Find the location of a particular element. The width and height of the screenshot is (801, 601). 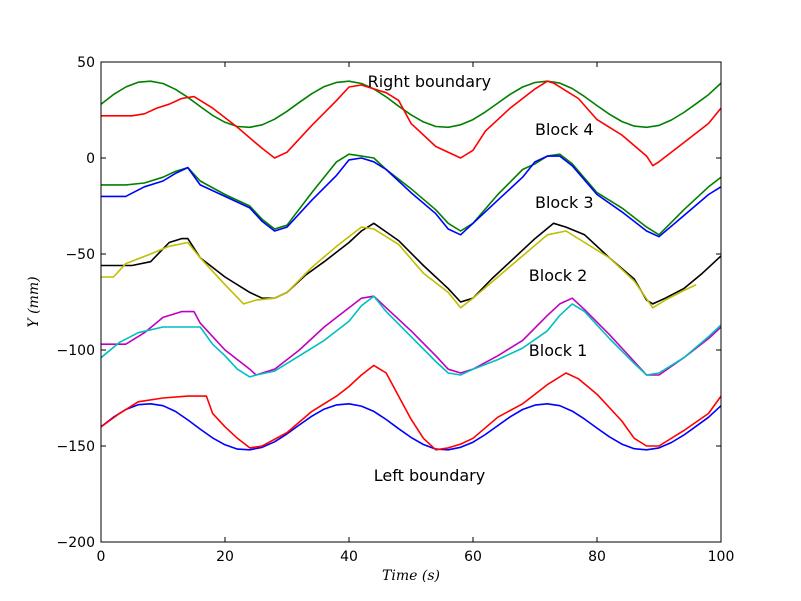

y-tick-label: 0 is located at coordinates (90, 159).